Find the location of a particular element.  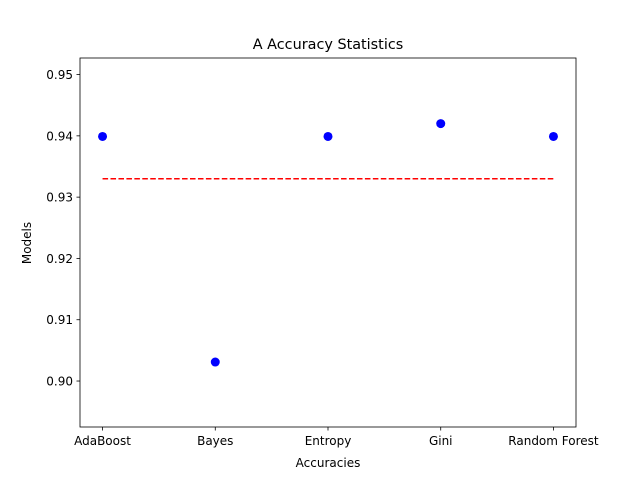

x-axis-label: Accuracies is located at coordinates (328, 463).